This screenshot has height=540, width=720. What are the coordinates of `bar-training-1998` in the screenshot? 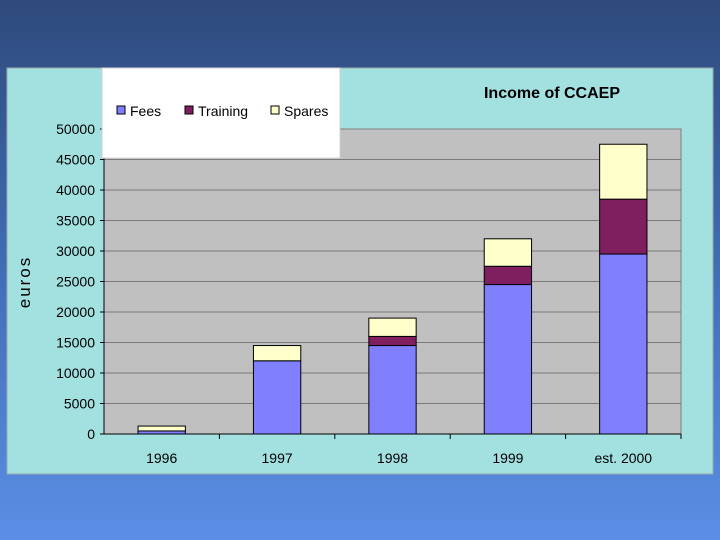 It's located at (392, 341).